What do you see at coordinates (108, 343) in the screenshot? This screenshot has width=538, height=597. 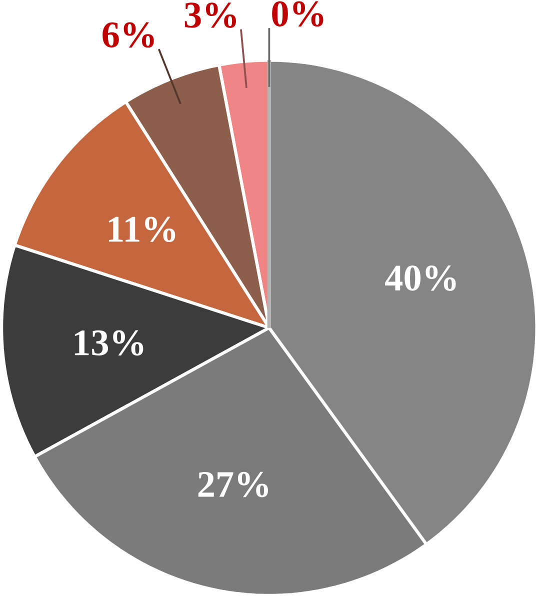 I see `data-label: 13%` at bounding box center [108, 343].